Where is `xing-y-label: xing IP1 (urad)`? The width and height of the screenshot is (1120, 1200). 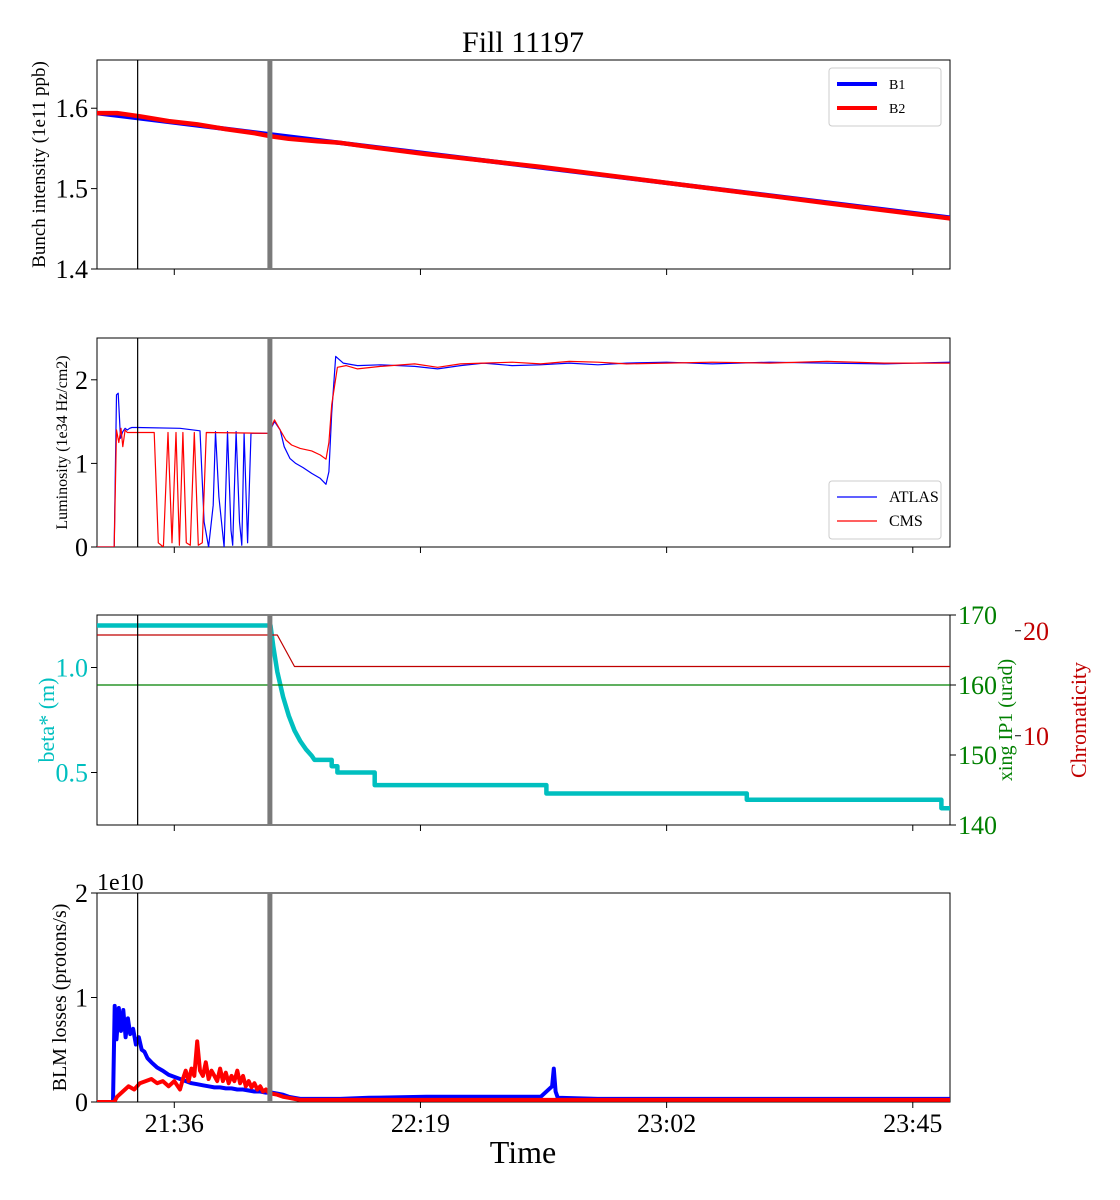
xing-y-label: xing IP1 (urad) is located at coordinates (1006, 720).